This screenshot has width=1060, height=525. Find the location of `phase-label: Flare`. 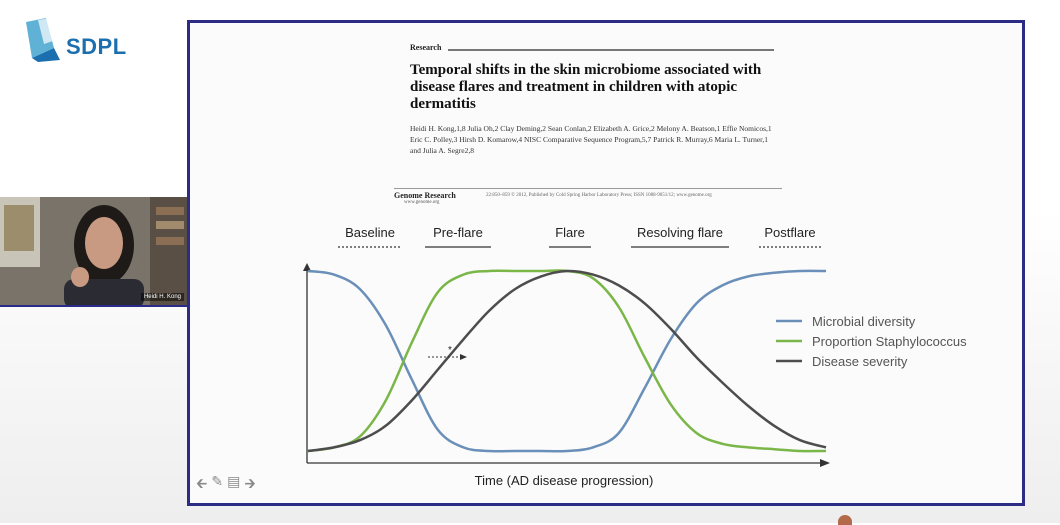

phase-label: Flare is located at coordinates (570, 232).